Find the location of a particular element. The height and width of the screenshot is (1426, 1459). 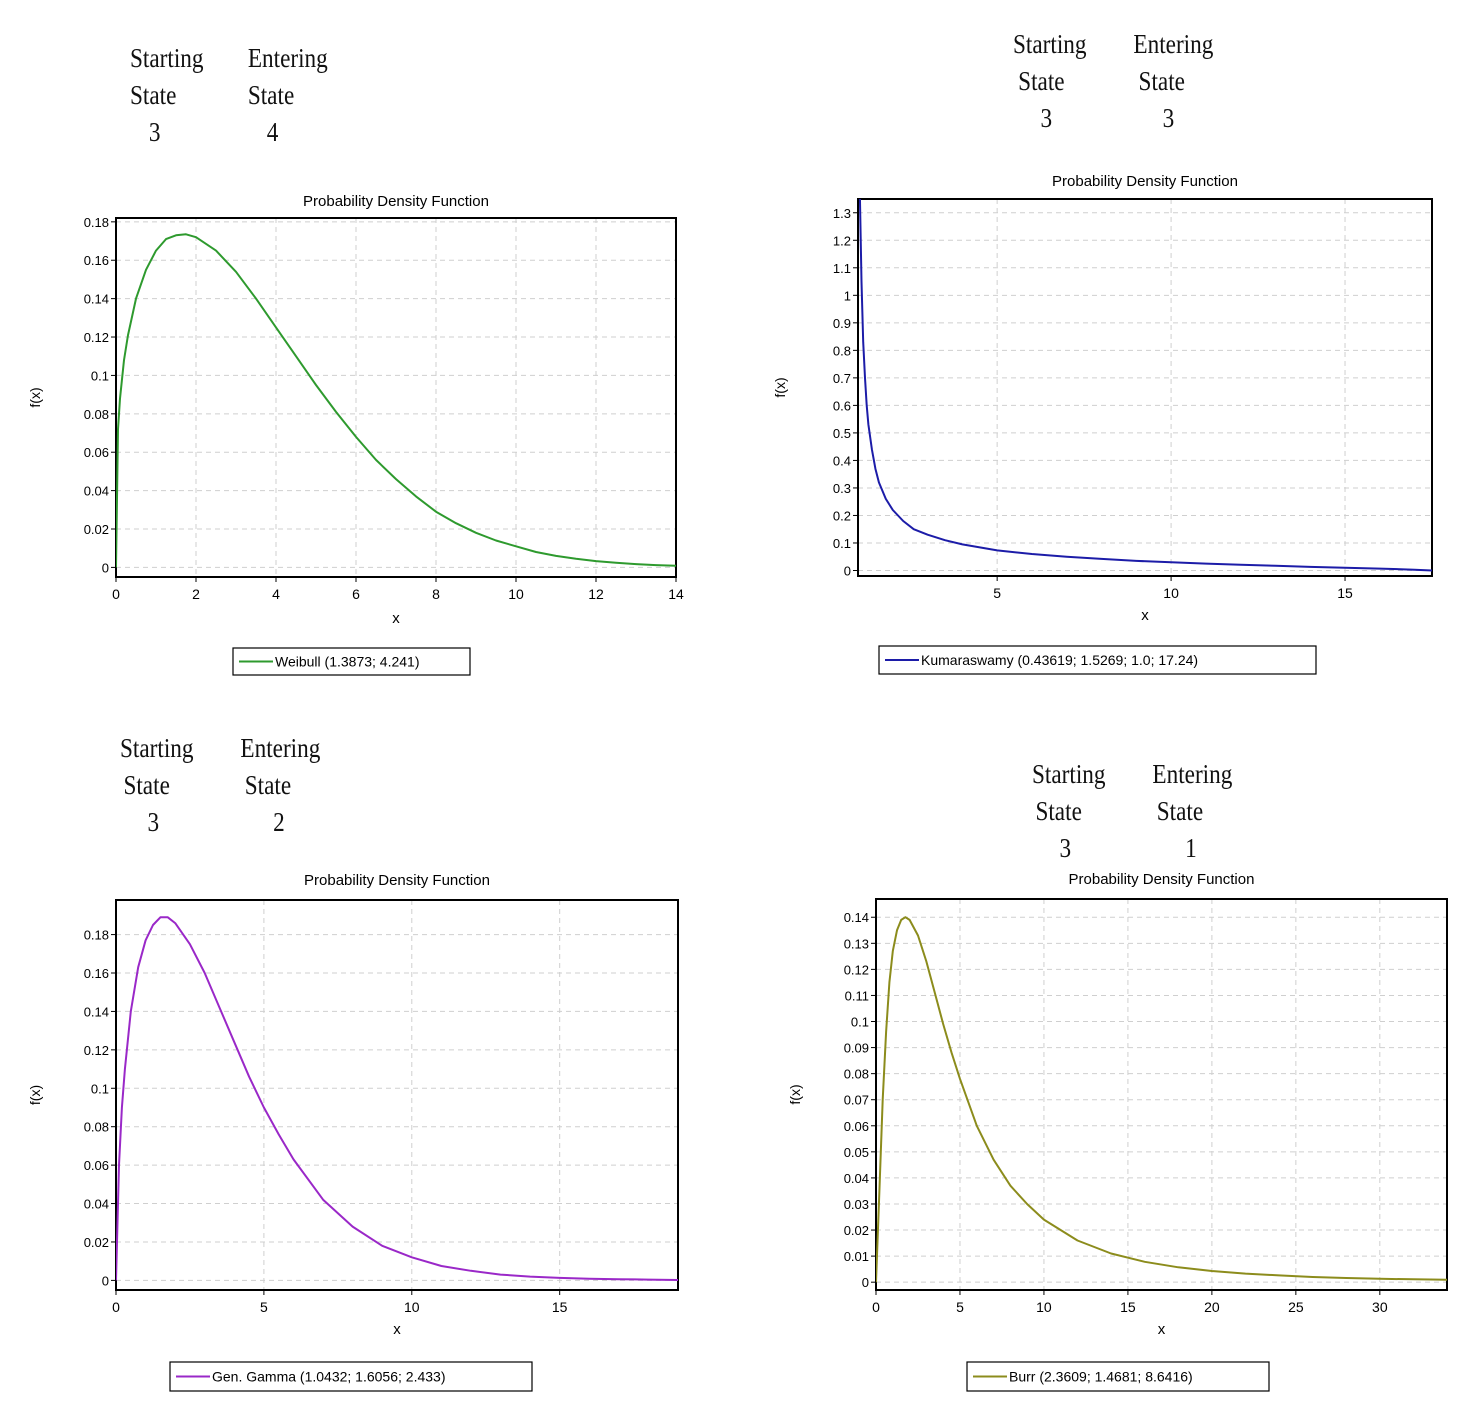

entering-state-value: 1 is located at coordinates (1191, 848).